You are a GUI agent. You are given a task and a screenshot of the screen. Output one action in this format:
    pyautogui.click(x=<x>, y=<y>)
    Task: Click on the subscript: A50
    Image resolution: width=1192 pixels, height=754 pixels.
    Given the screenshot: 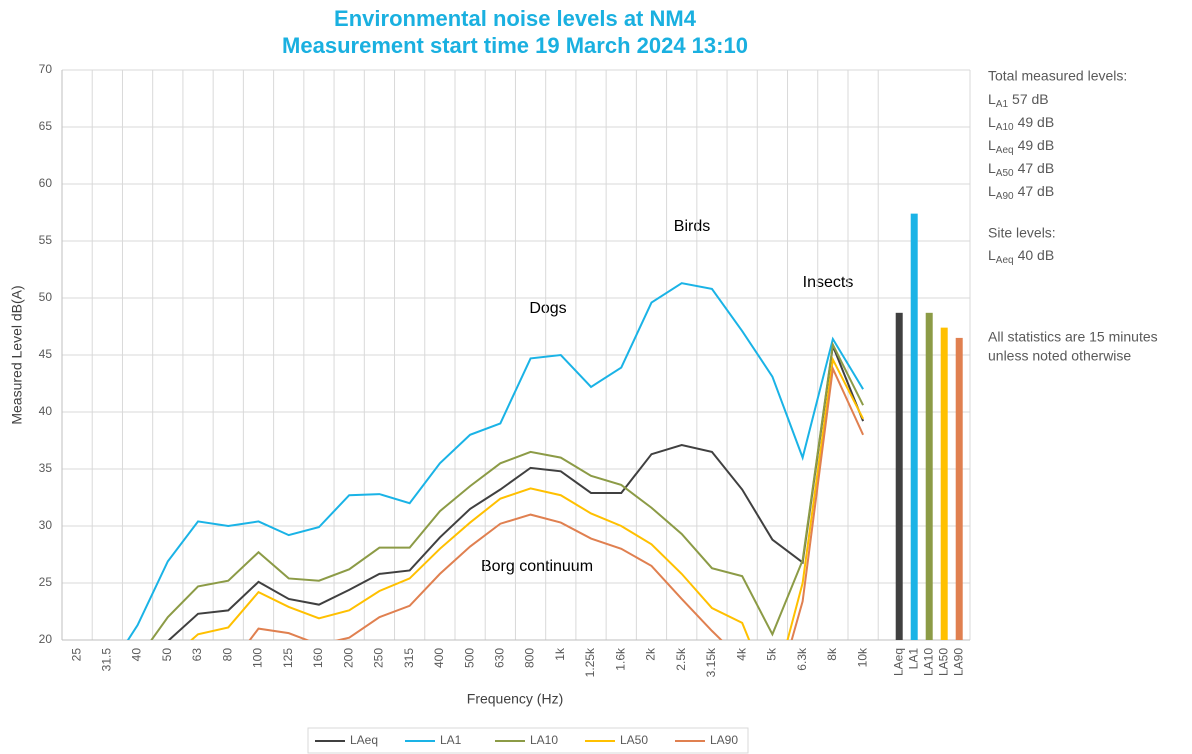 What is the action you would take?
    pyautogui.click(x=1005, y=173)
    